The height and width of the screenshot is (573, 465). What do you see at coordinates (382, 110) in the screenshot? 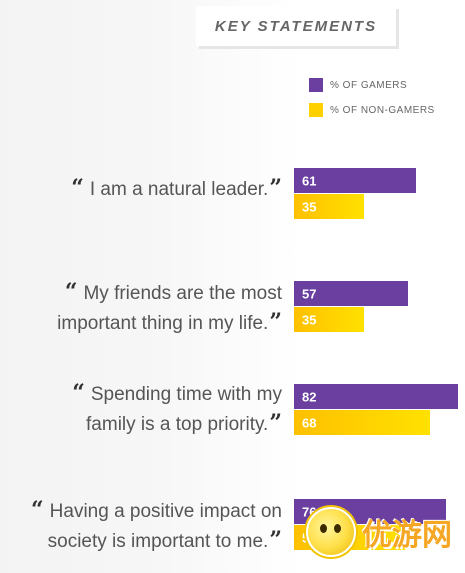
I see `legend-label-non-gamers: % OF NON-GAMERS` at bounding box center [382, 110].